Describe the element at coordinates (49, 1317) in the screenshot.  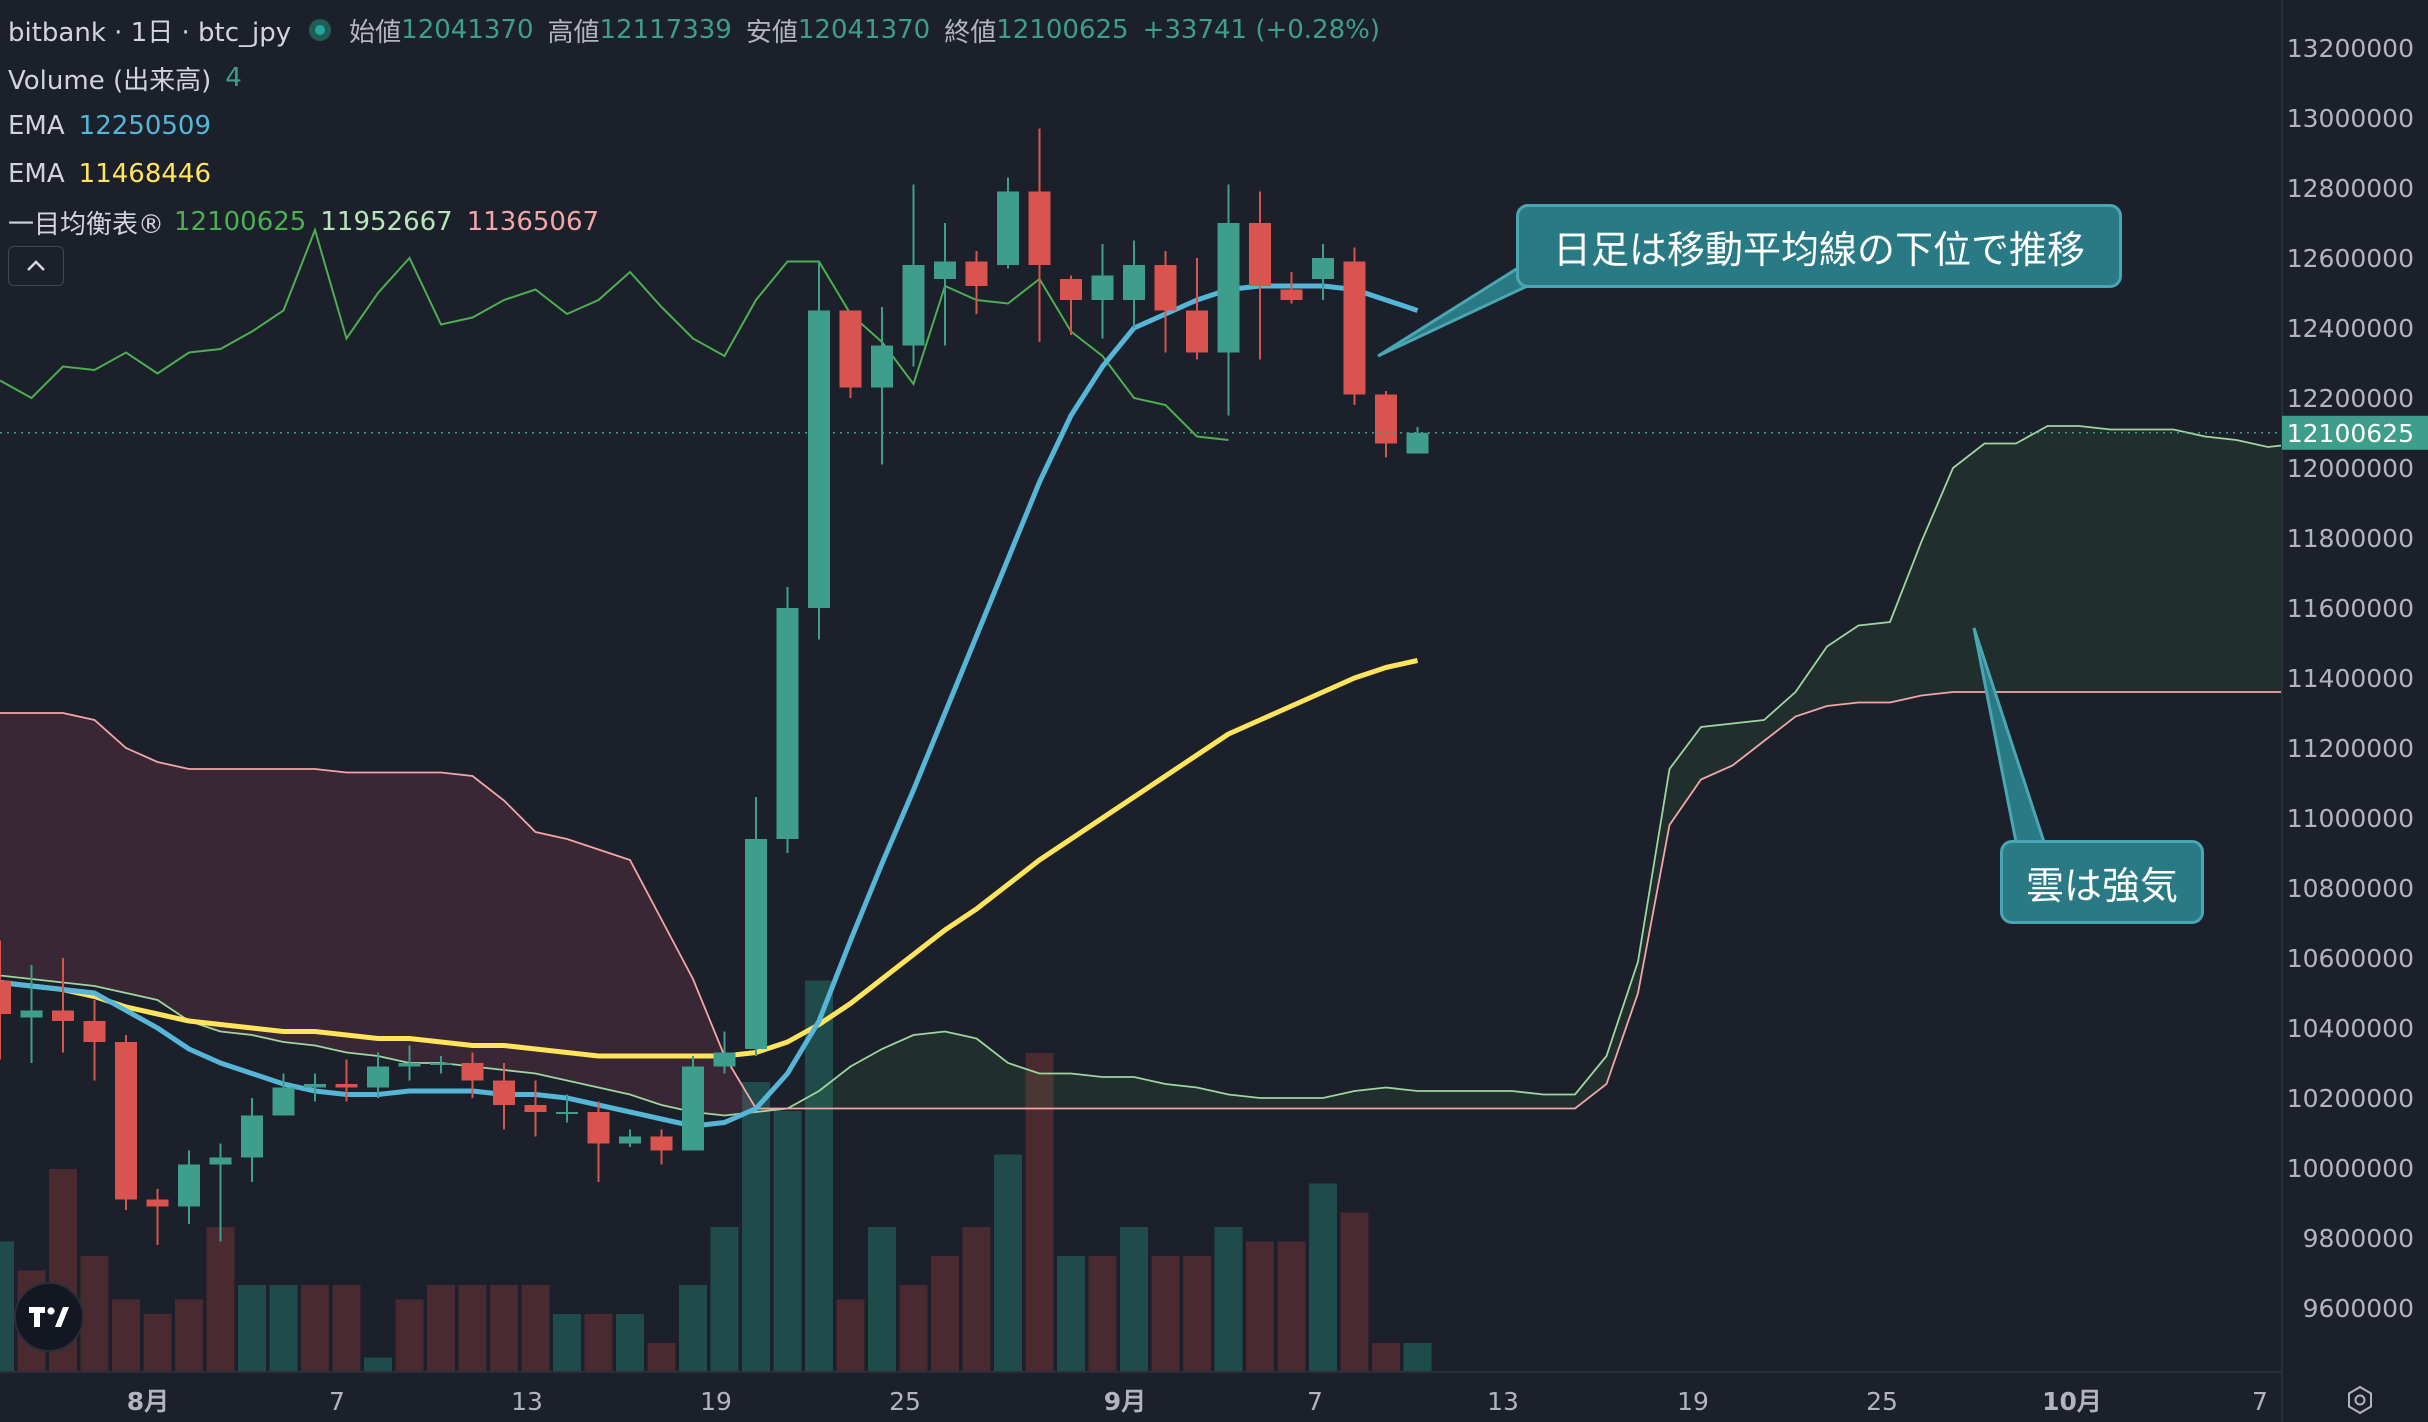
I see `tradingview-logo-icon` at that location.